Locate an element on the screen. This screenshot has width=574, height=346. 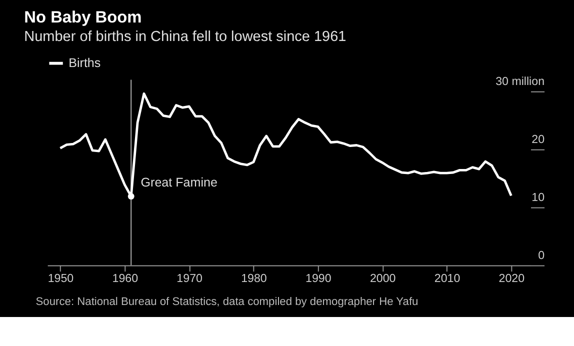
y-tick-label: 10 is located at coordinates (538, 198).